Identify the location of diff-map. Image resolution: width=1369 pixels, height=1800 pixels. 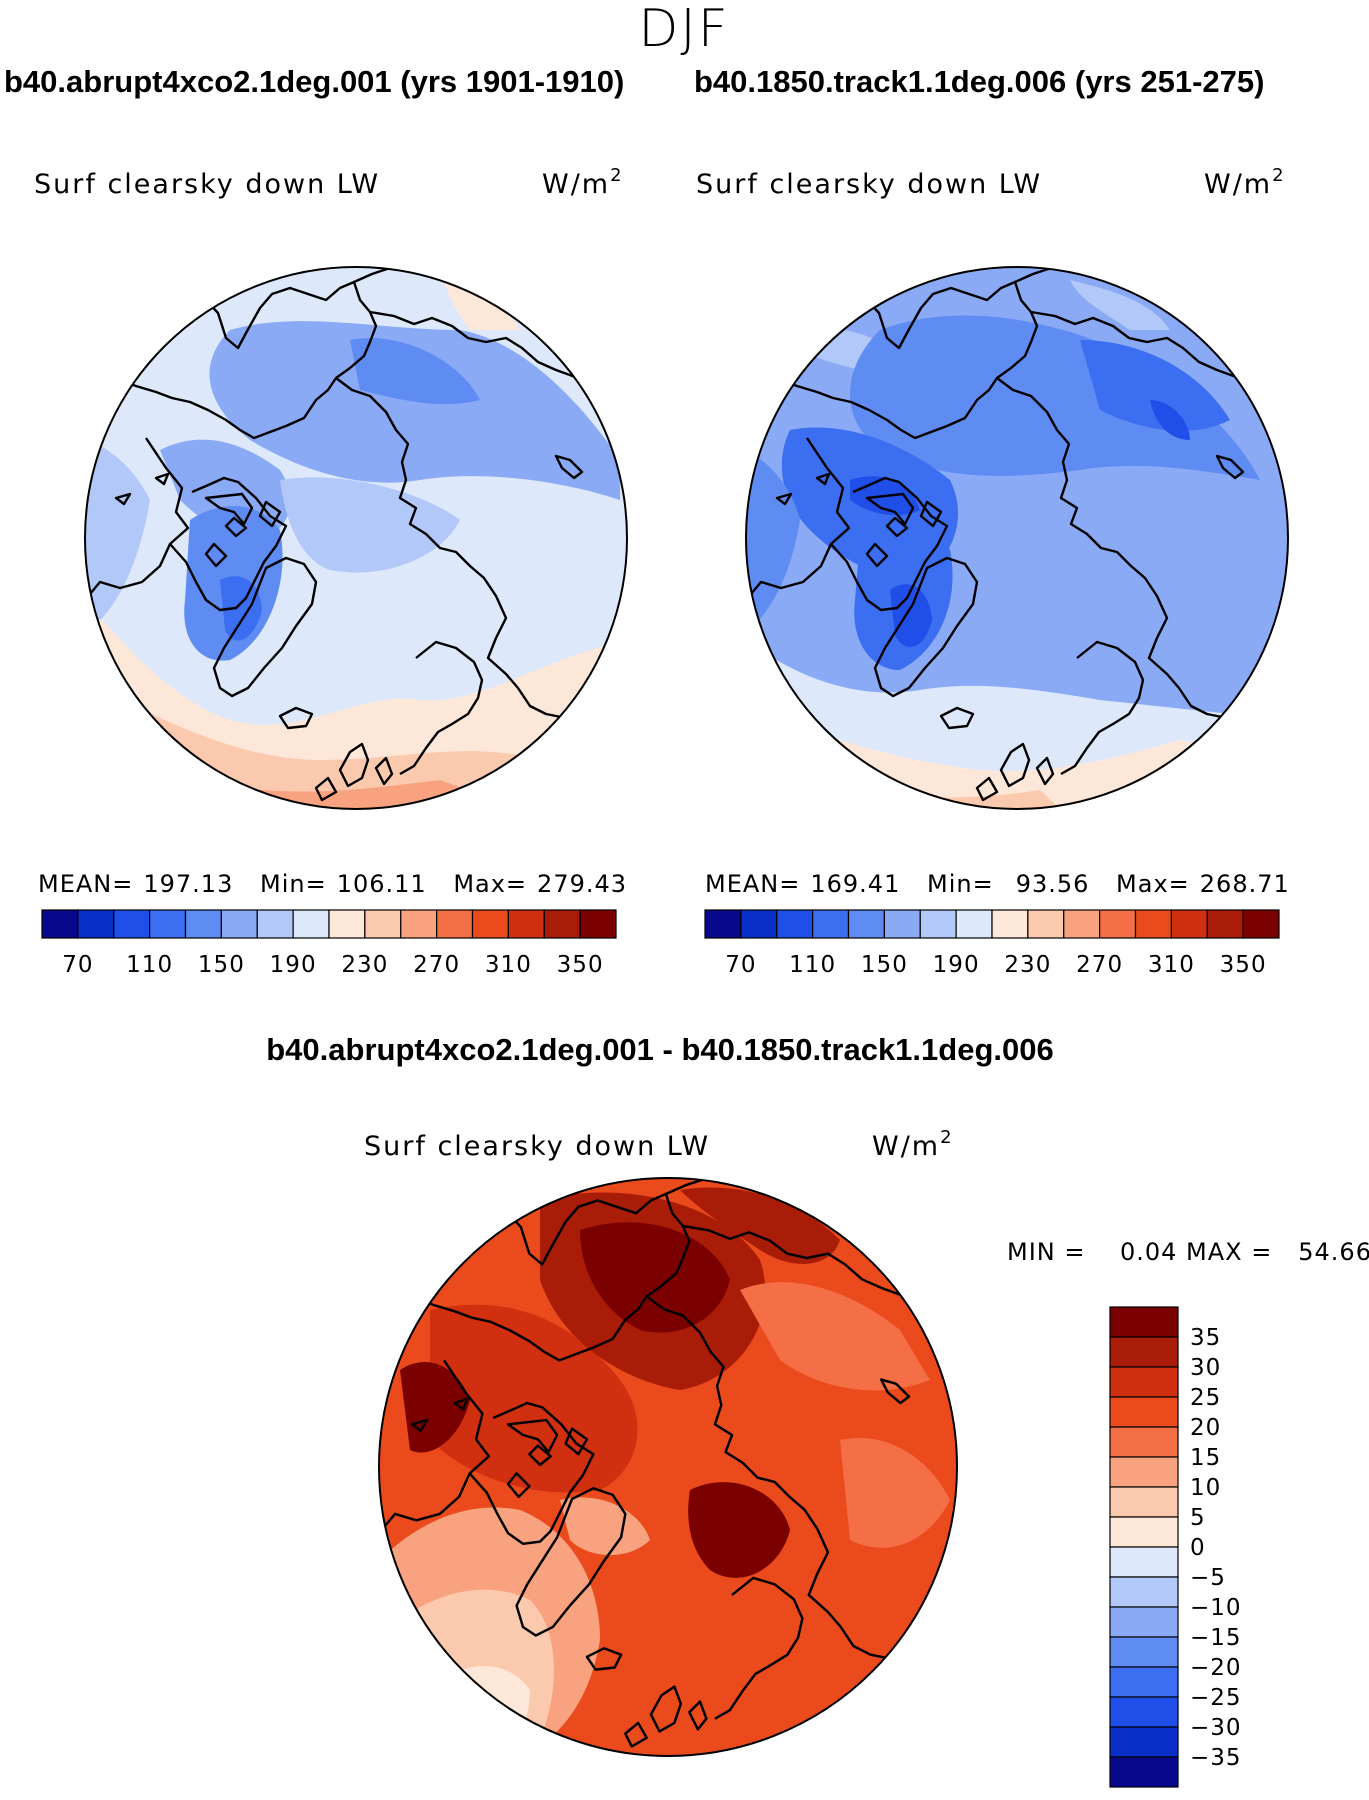
(668, 1467).